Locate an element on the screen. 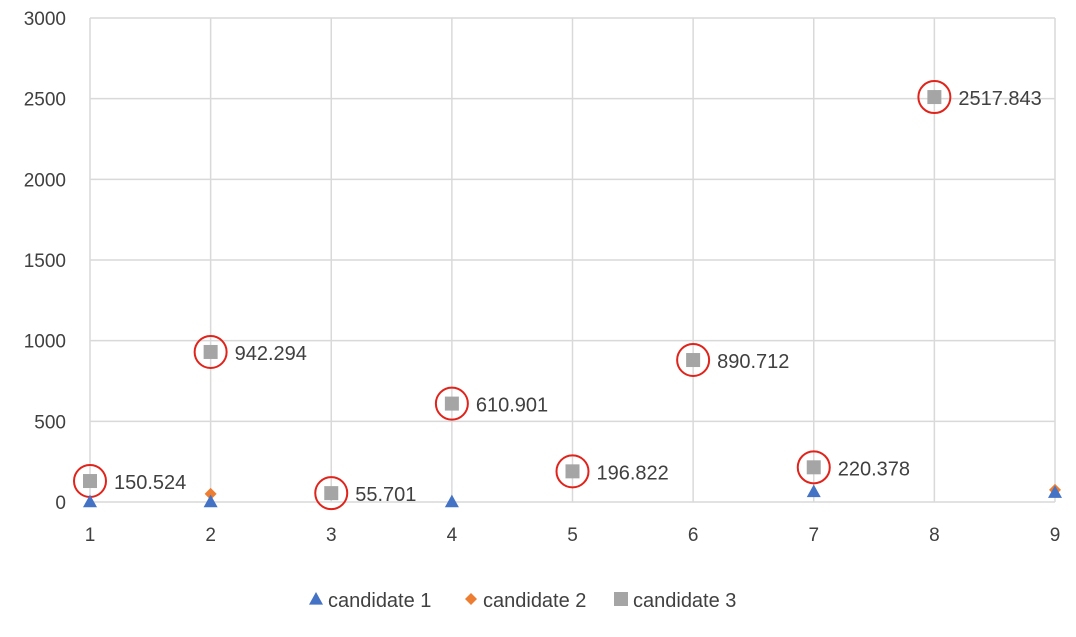  data-label: 150.524 is located at coordinates (150, 483).